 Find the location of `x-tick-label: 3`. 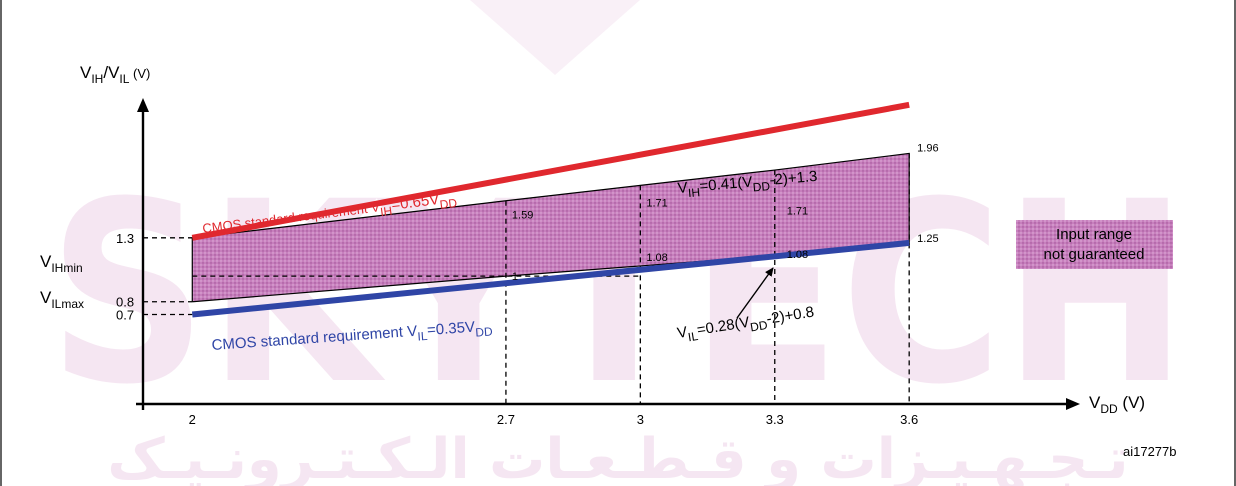

x-tick-label: 3 is located at coordinates (640, 419).